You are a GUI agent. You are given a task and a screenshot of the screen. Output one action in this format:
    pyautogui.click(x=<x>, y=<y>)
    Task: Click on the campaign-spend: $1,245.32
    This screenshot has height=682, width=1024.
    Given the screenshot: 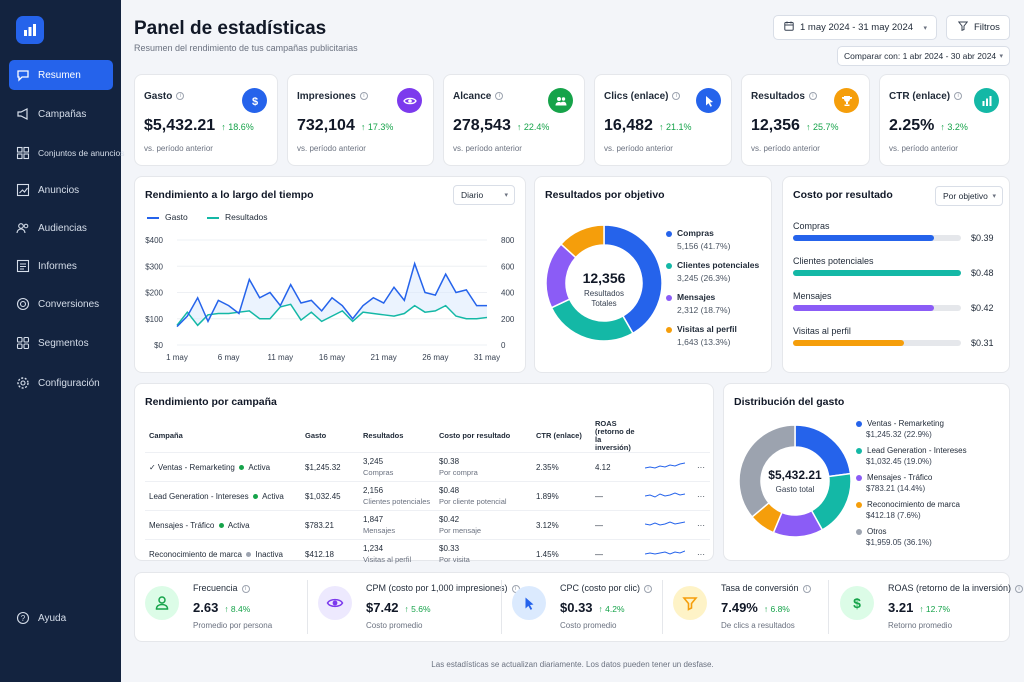 What is the action you would take?
    pyautogui.click(x=330, y=467)
    